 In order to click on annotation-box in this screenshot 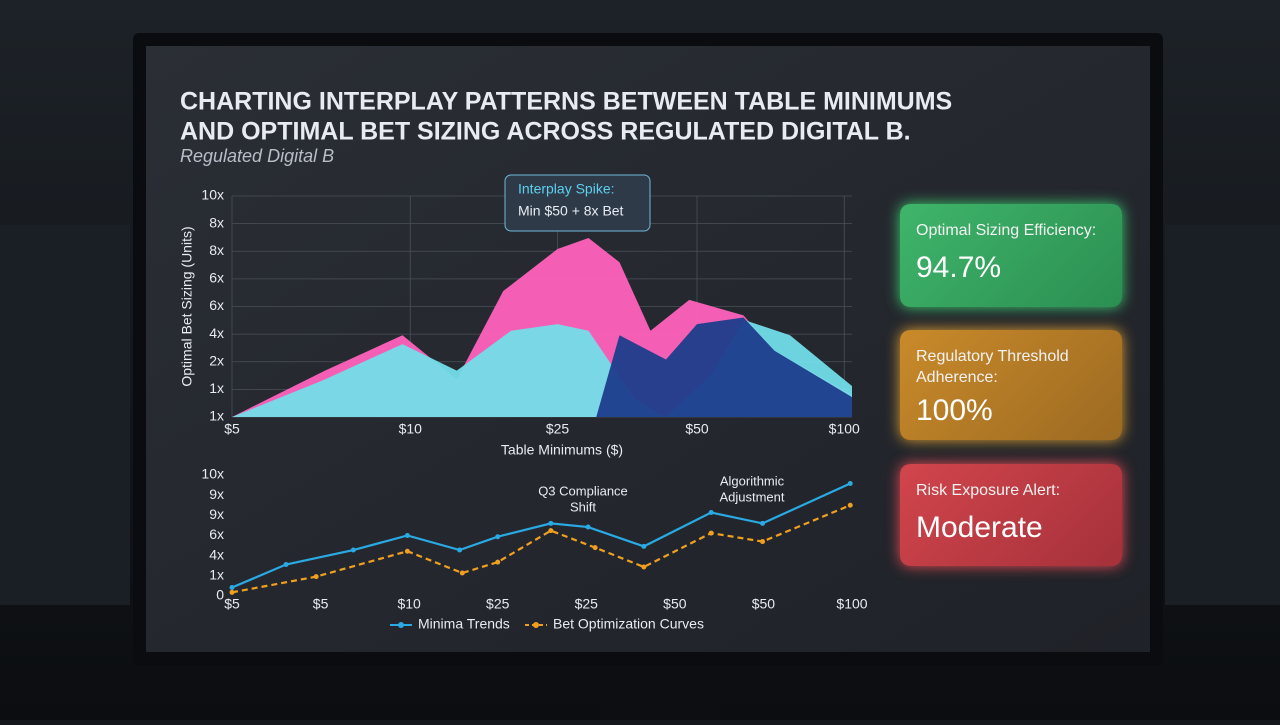, I will do `click(577, 203)`.